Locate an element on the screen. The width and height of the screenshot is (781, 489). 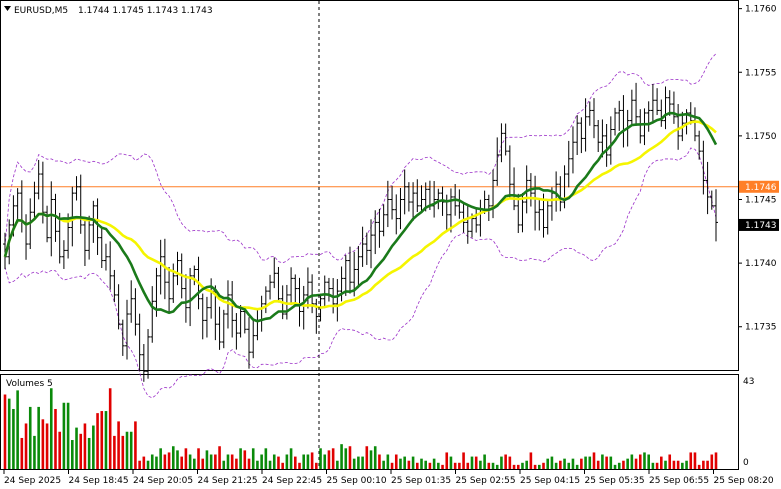
time-tick-label: 25 Sep 08:20 is located at coordinates (744, 481).